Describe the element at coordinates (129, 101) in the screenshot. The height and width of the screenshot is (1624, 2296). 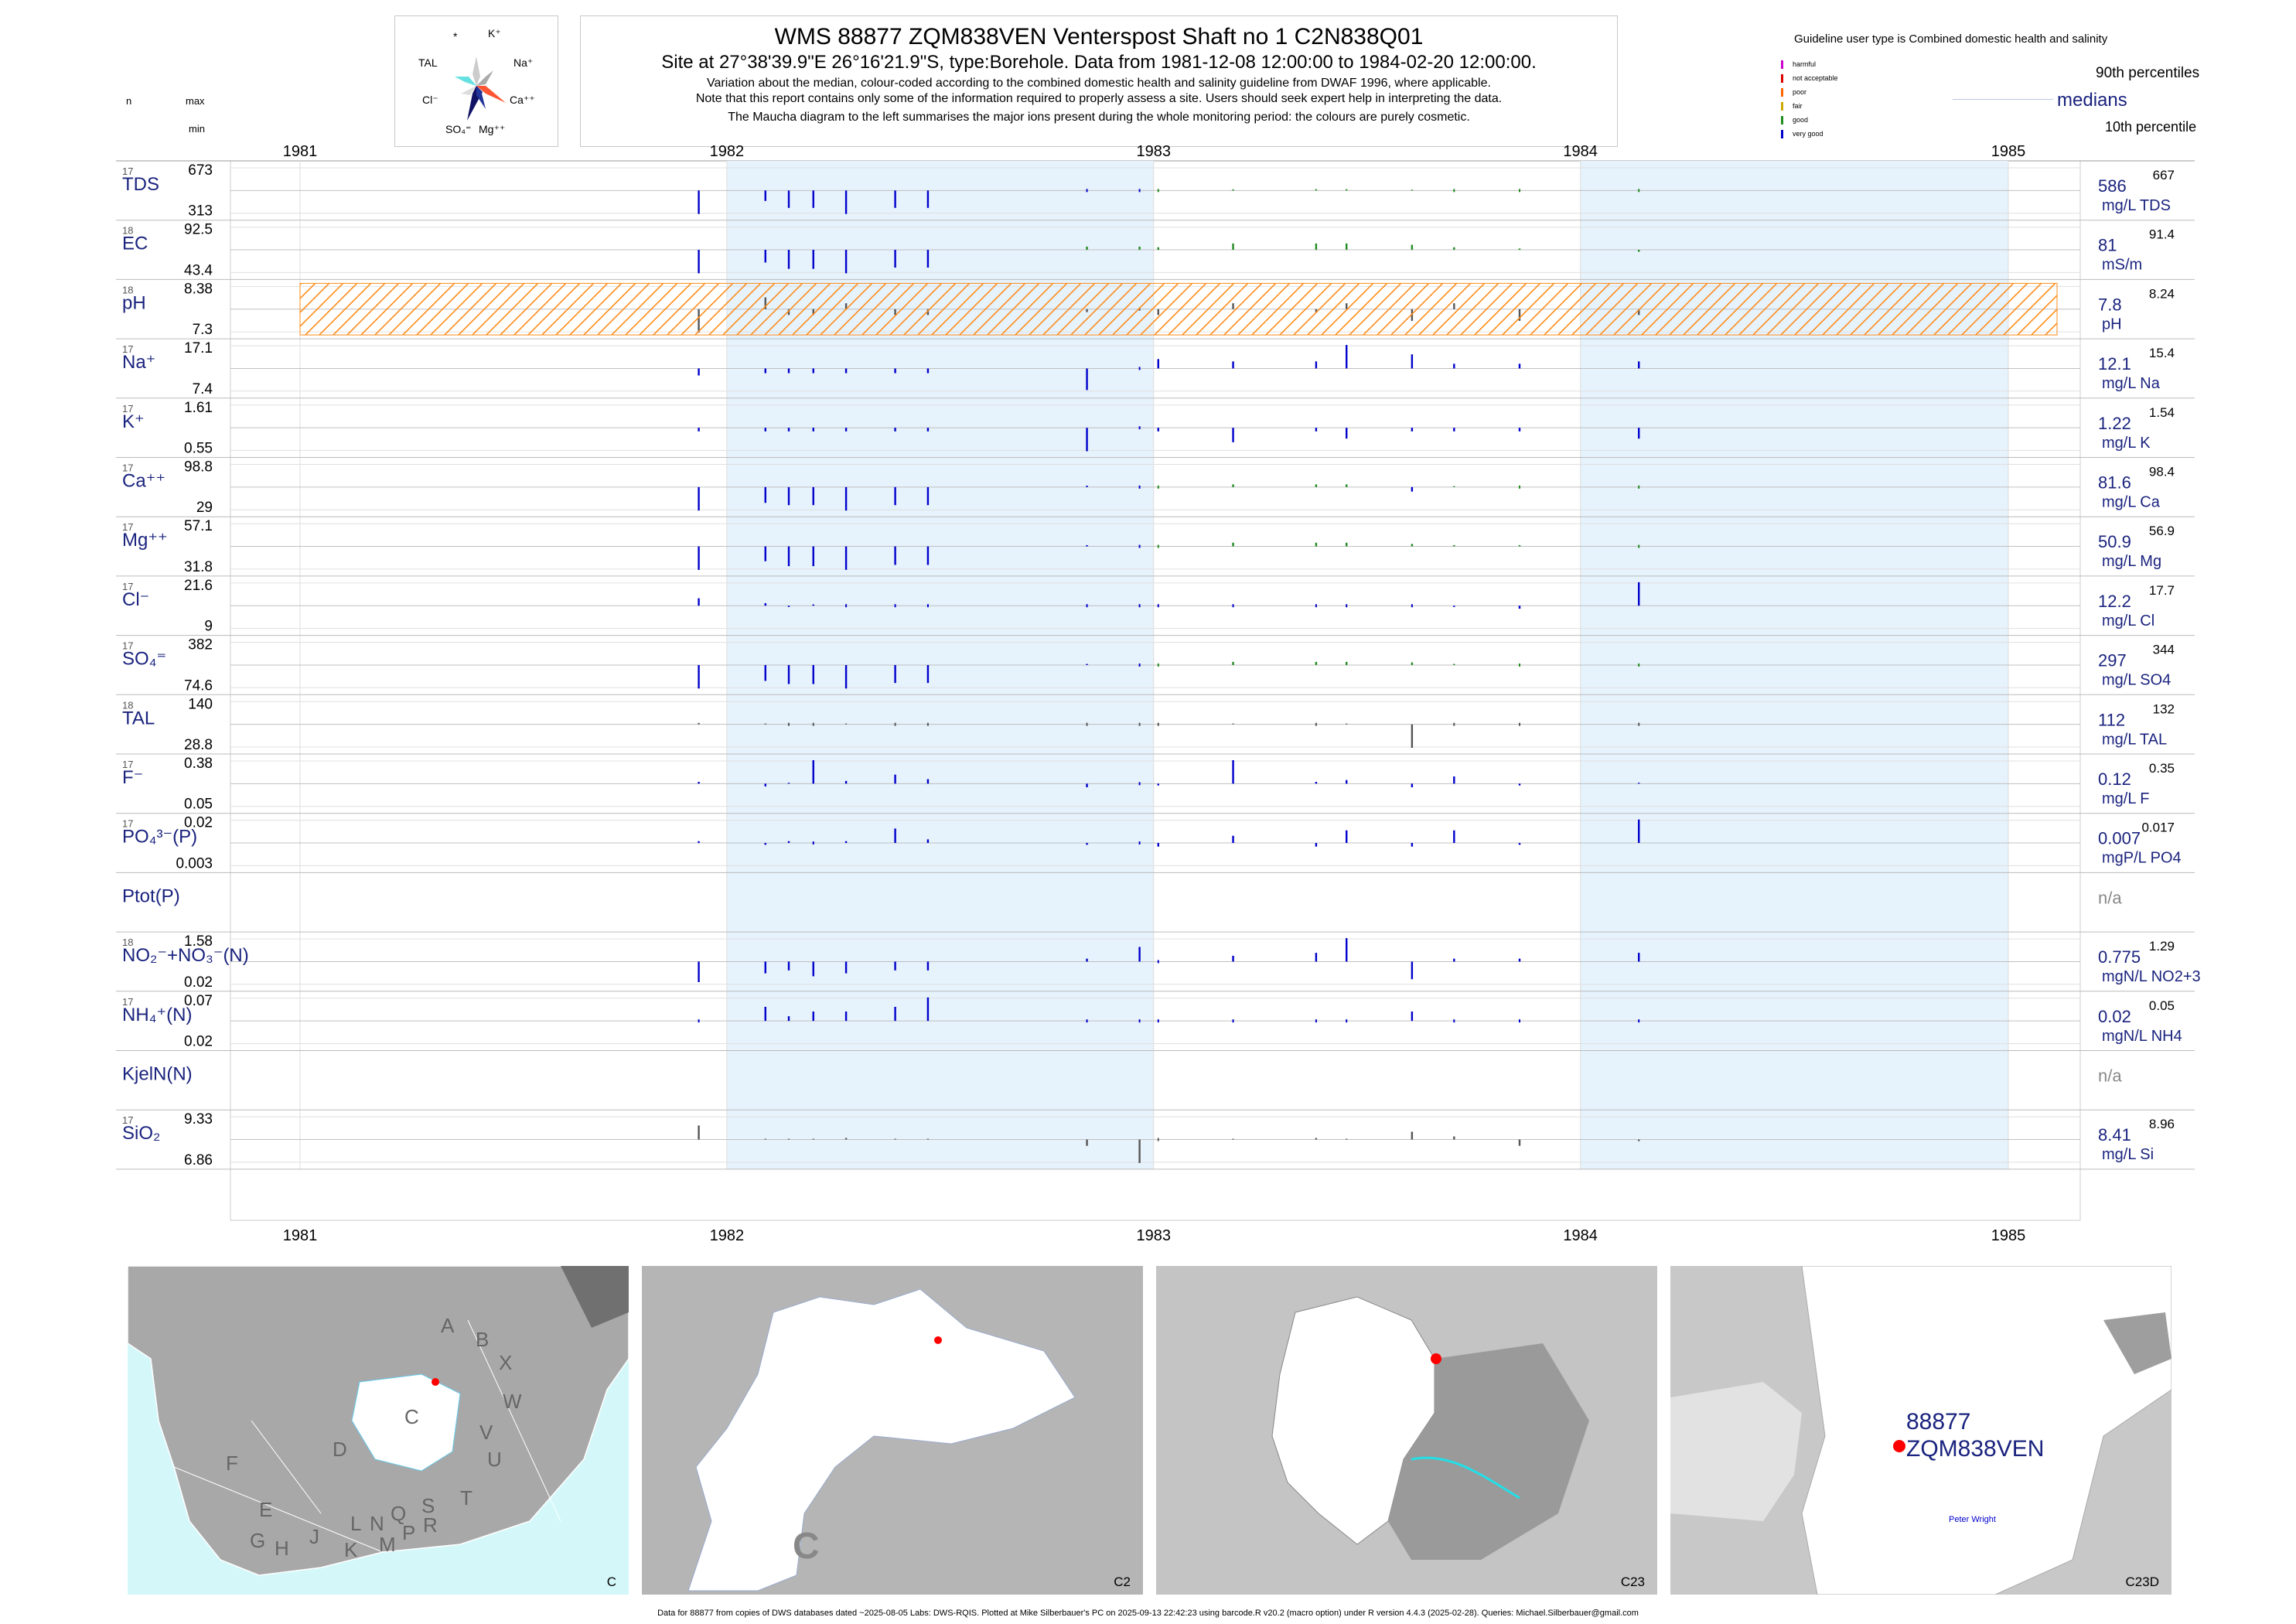
I see `header-n: n` at that location.